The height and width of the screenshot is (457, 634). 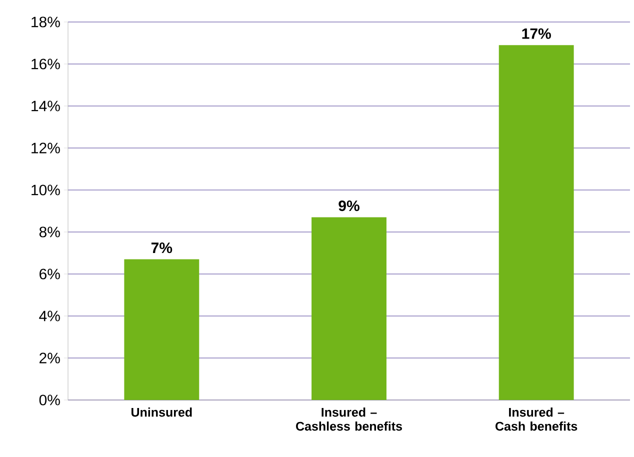 I want to click on data-label: 17%, so click(x=536, y=33).